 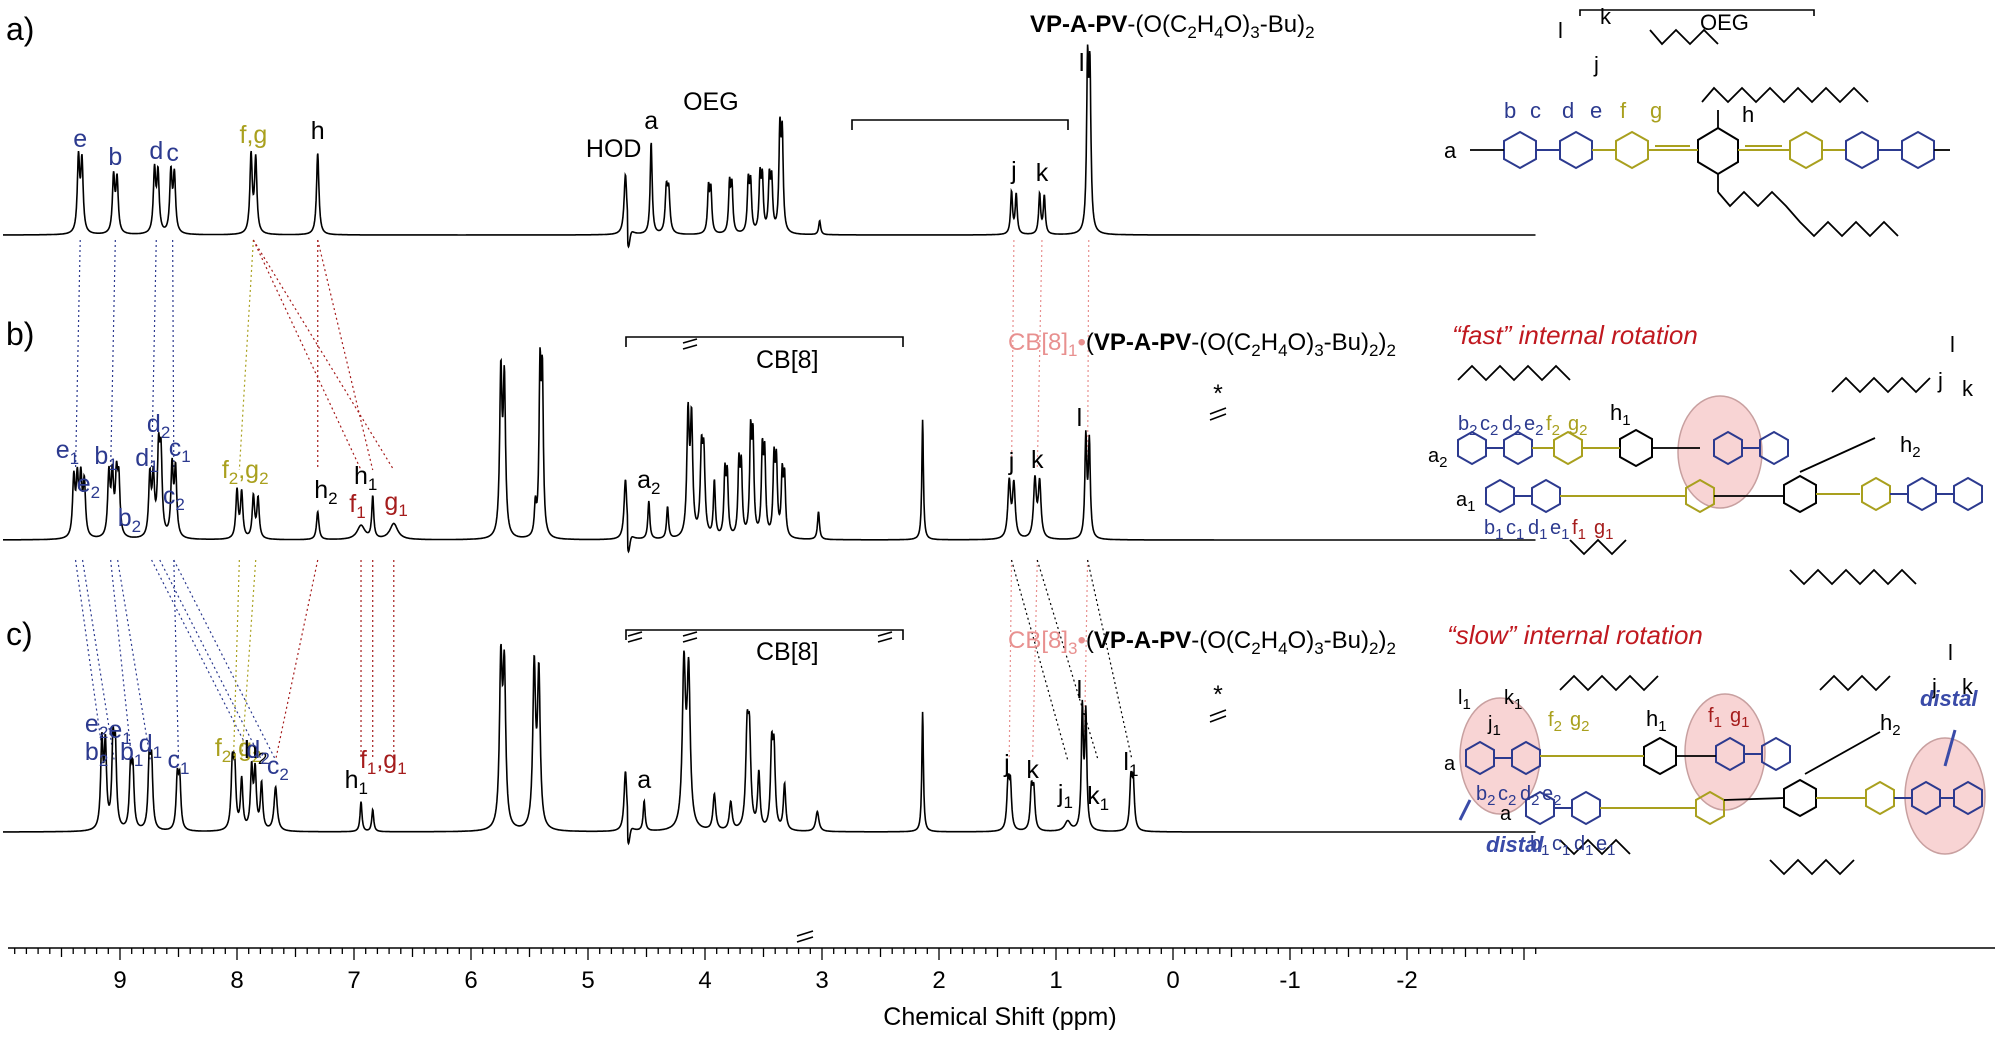 I want to click on rotation-label-slow: “slow” internal rotation, so click(x=1575, y=635).